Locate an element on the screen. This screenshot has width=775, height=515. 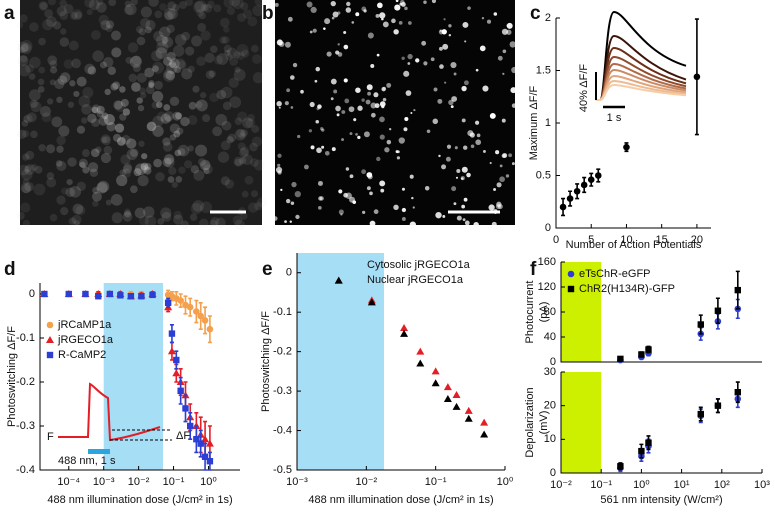
y-axis-label: Photoswitching ΔF/F is located at coordinates (12, 376).